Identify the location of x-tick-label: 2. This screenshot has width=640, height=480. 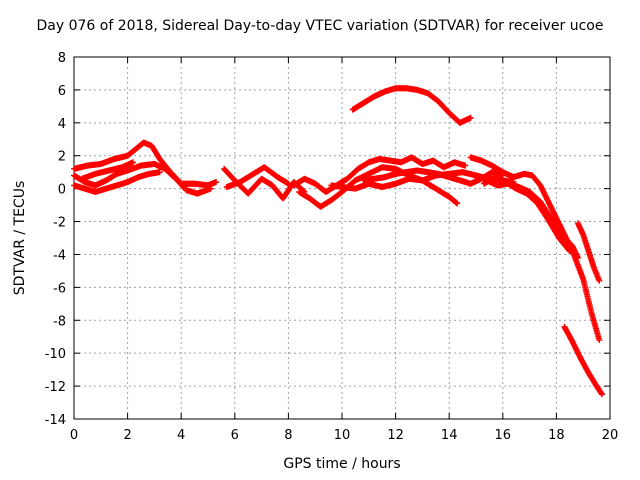
(127, 435).